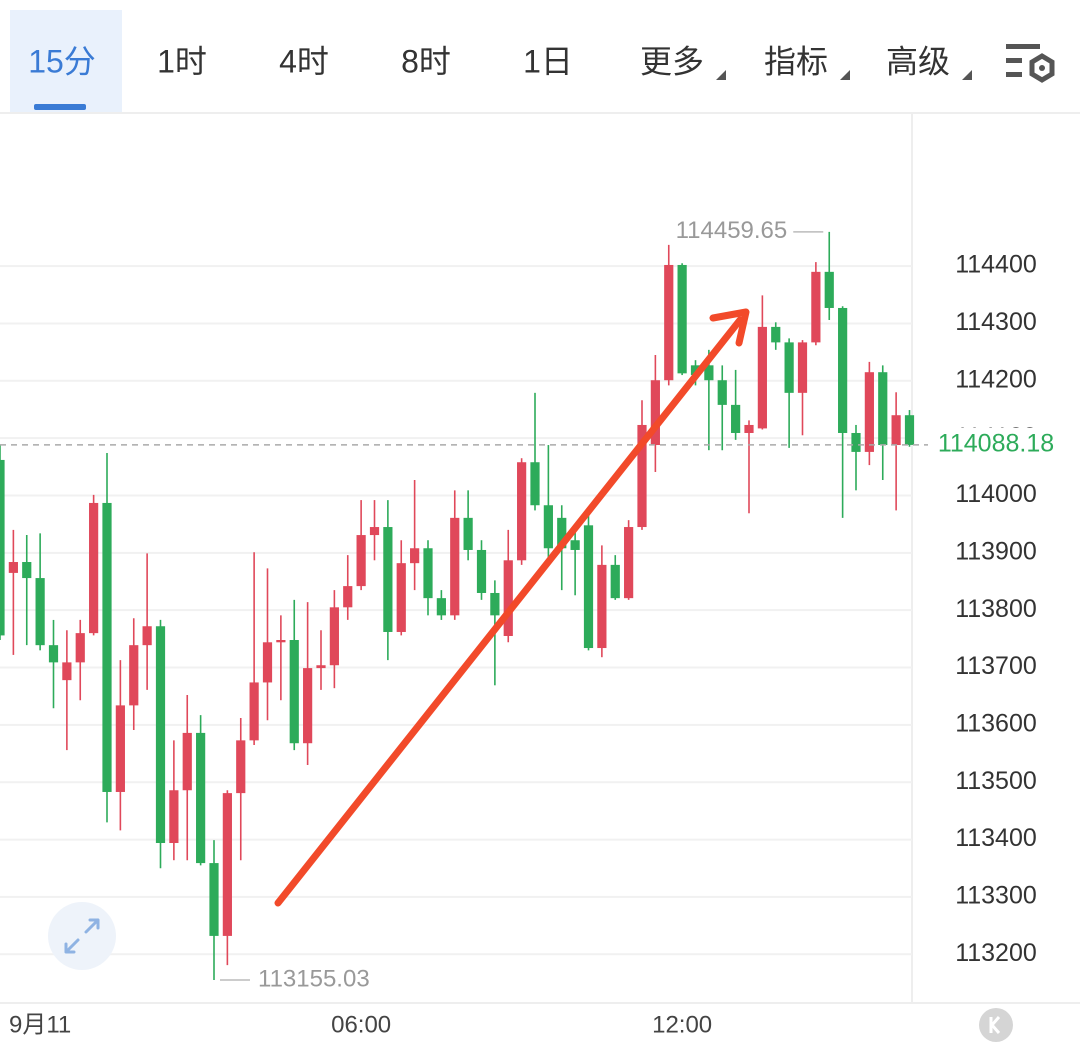 This screenshot has height=1046, width=1080. What do you see at coordinates (361, 1024) in the screenshot?
I see `x-tick-label: 06:00` at bounding box center [361, 1024].